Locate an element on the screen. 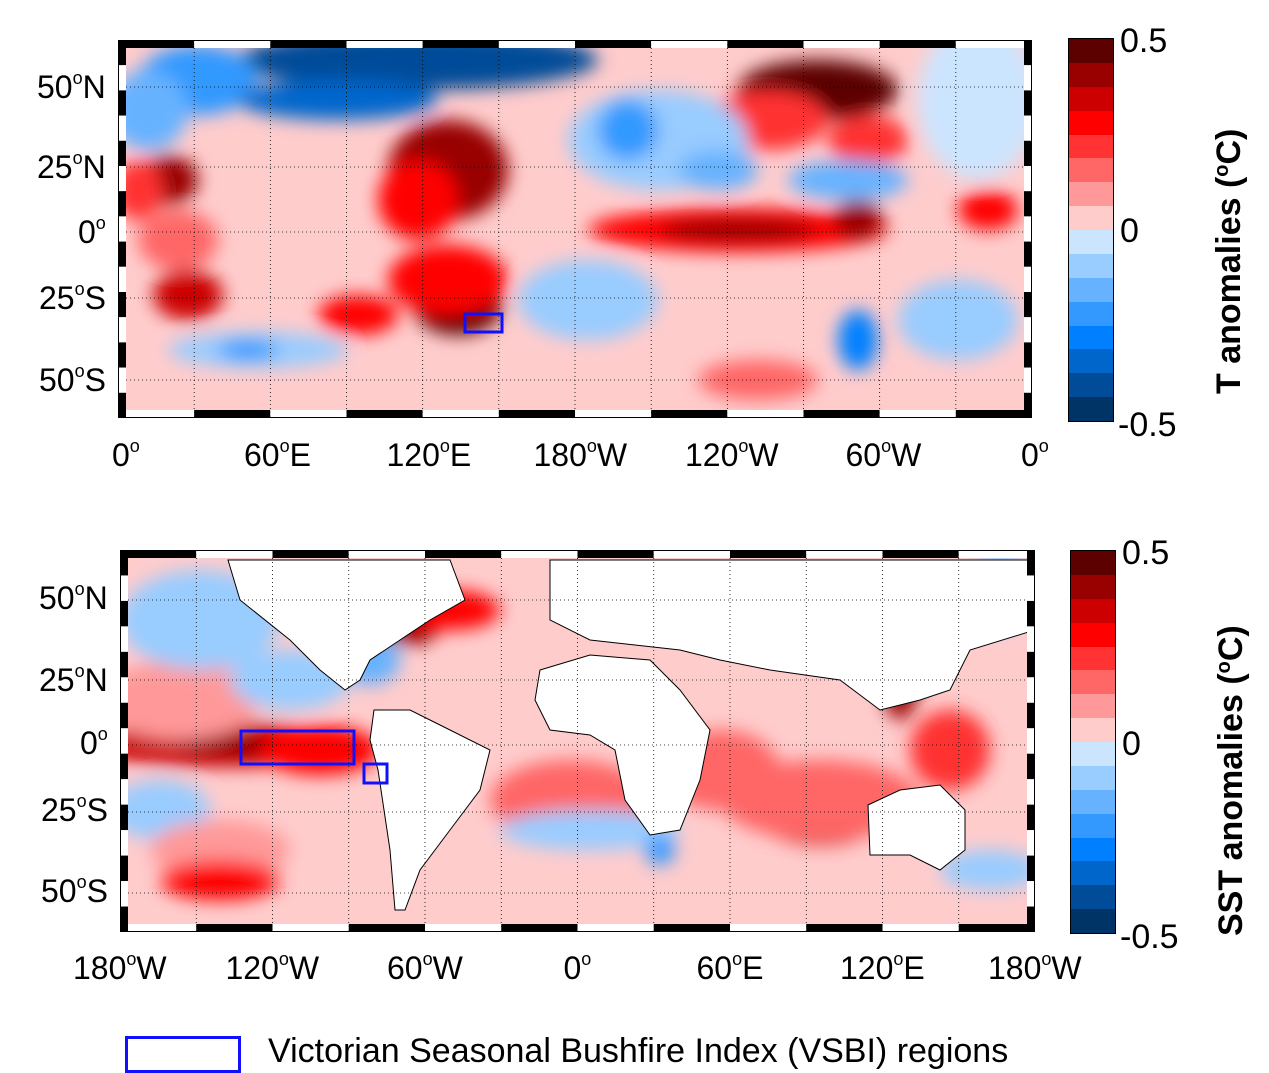  top-colorbar-max: 0.5 is located at coordinates (1144, 41).